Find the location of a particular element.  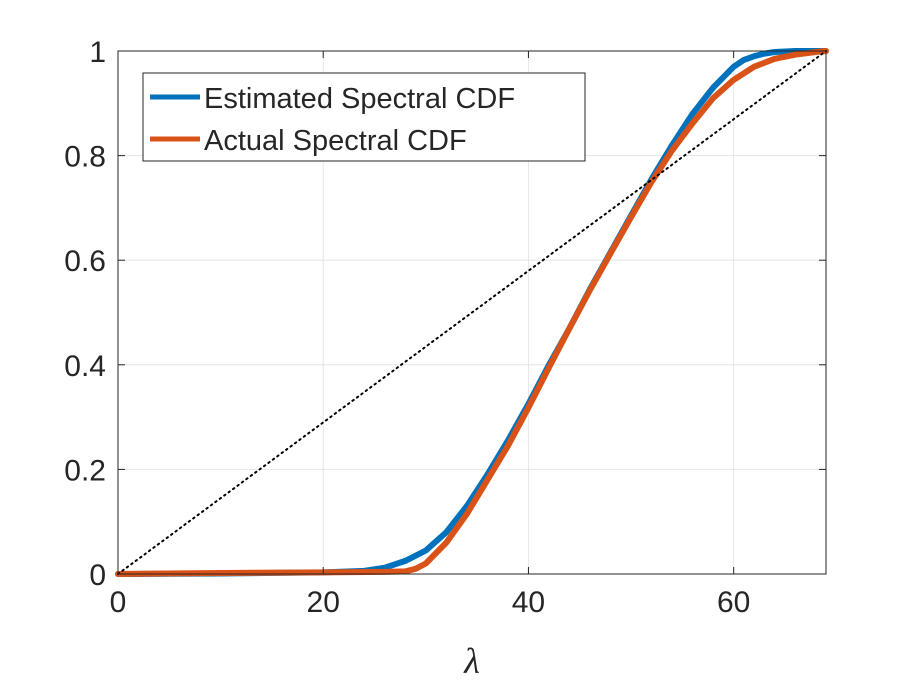

x-tick-label: 40 is located at coordinates (528, 602).